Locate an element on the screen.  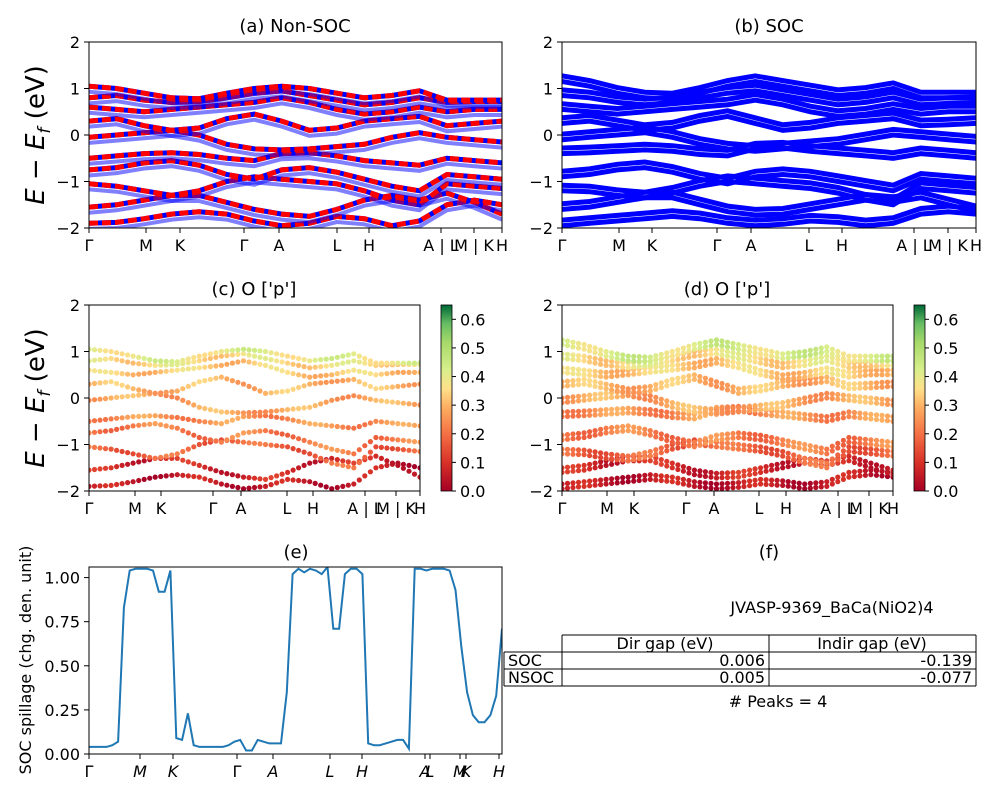
panel-d-xtick-label: H is located at coordinates (786, 508).